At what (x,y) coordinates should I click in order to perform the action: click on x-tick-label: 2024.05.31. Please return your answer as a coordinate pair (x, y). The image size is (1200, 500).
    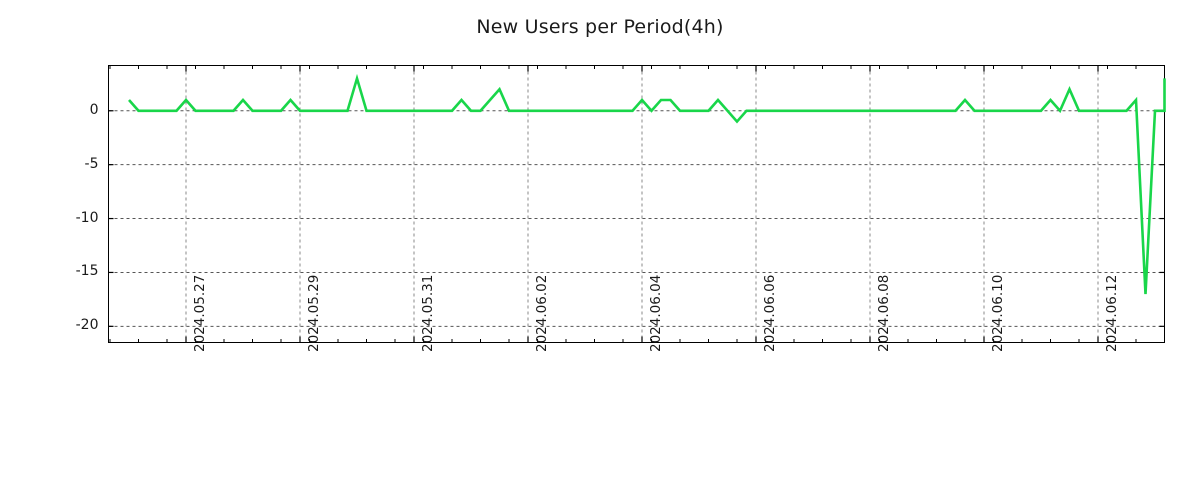
    Looking at the image, I should click on (428, 313).